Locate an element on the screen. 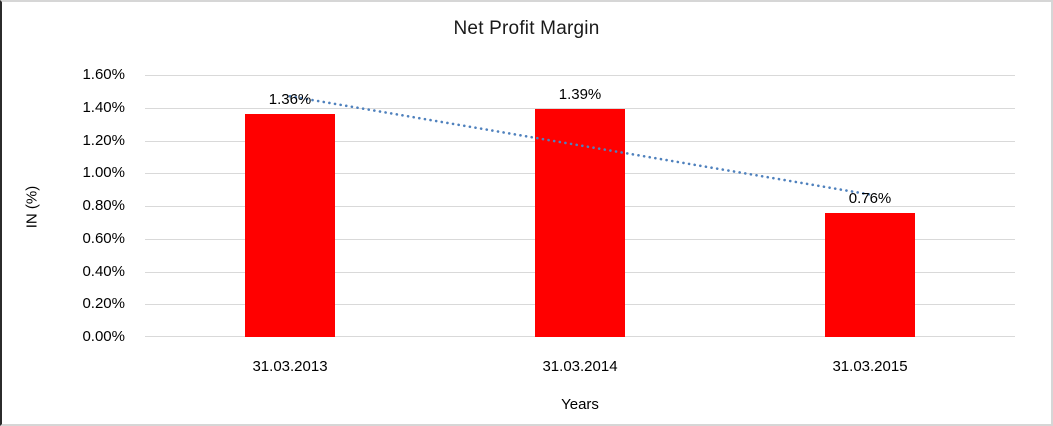  trendline is located at coordinates (580, 145).